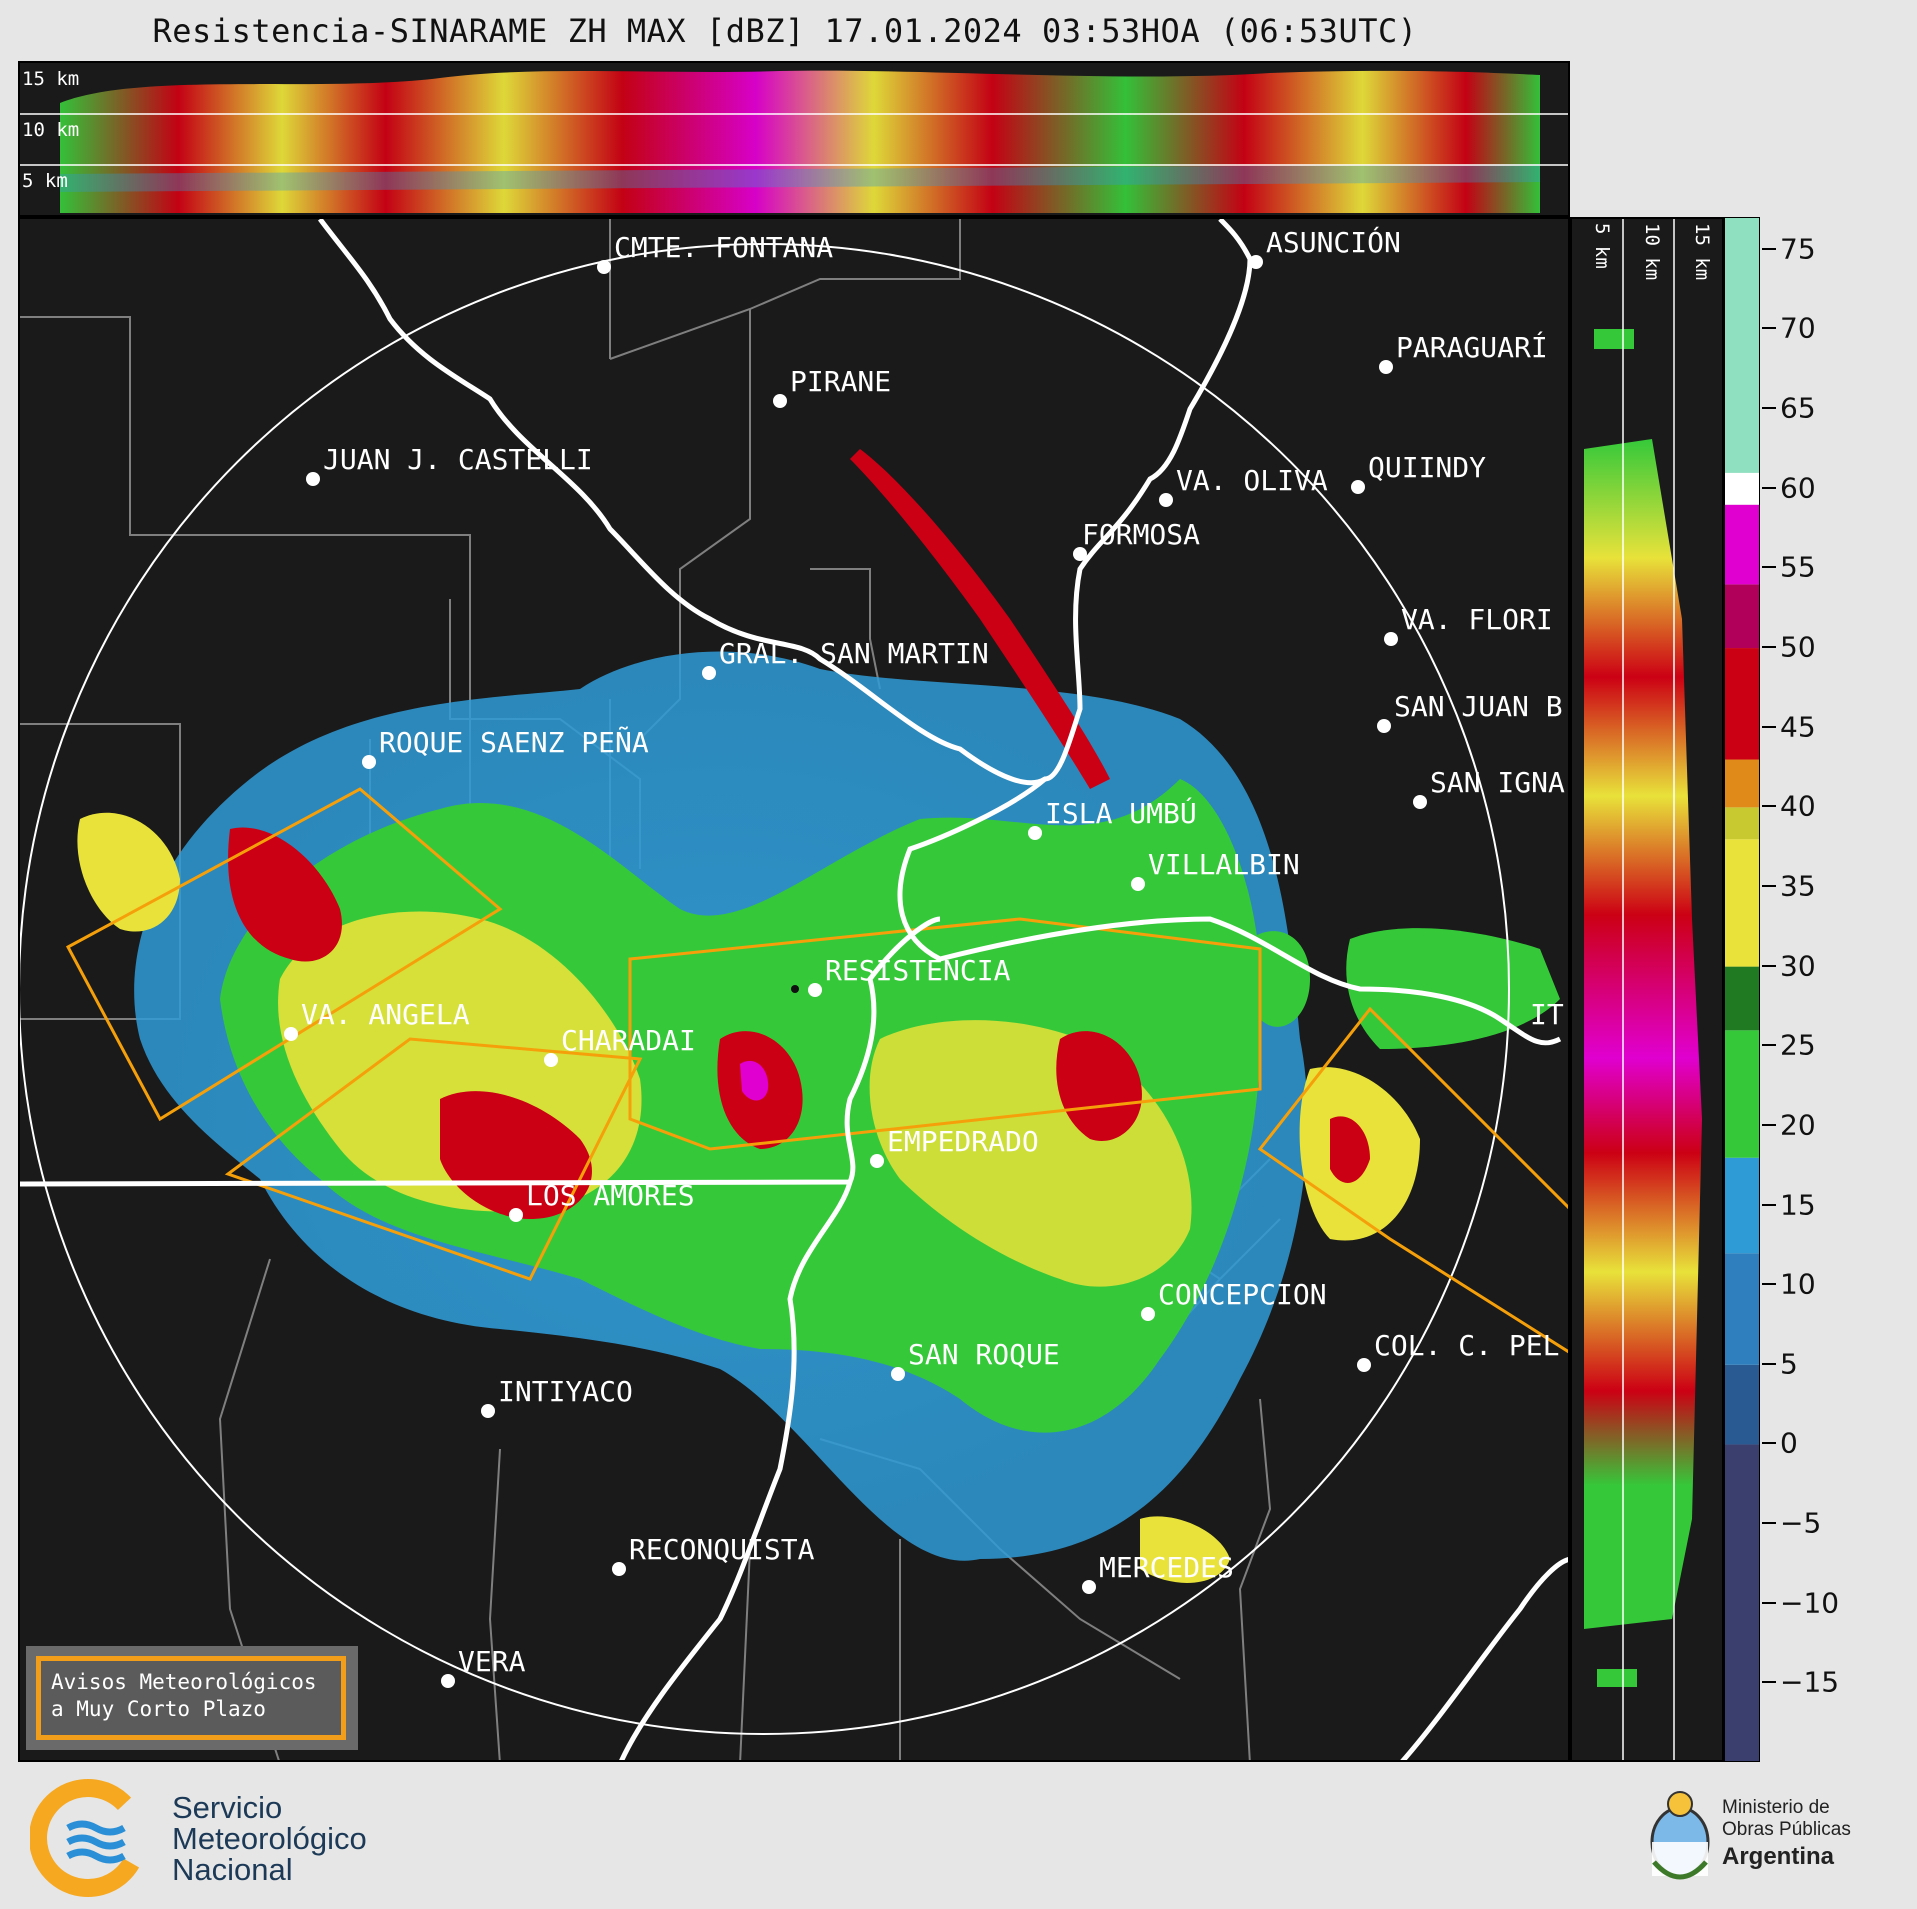  Describe the element at coordinates (1801, 1523) in the screenshot. I see `colorbar-tick-label: −5` at that location.